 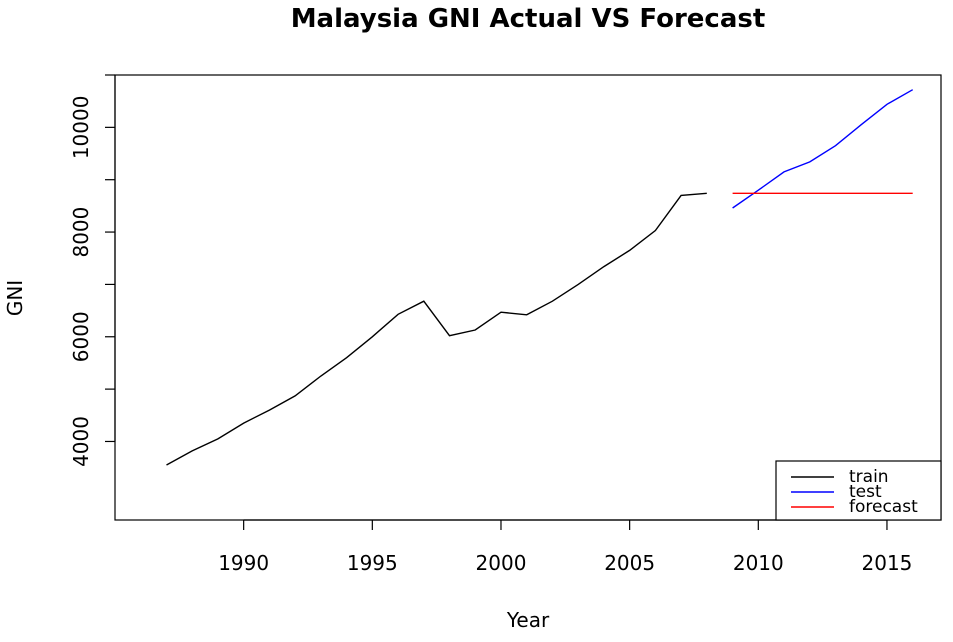 What do you see at coordinates (15, 298) in the screenshot?
I see `y-axis-label: GNI` at bounding box center [15, 298].